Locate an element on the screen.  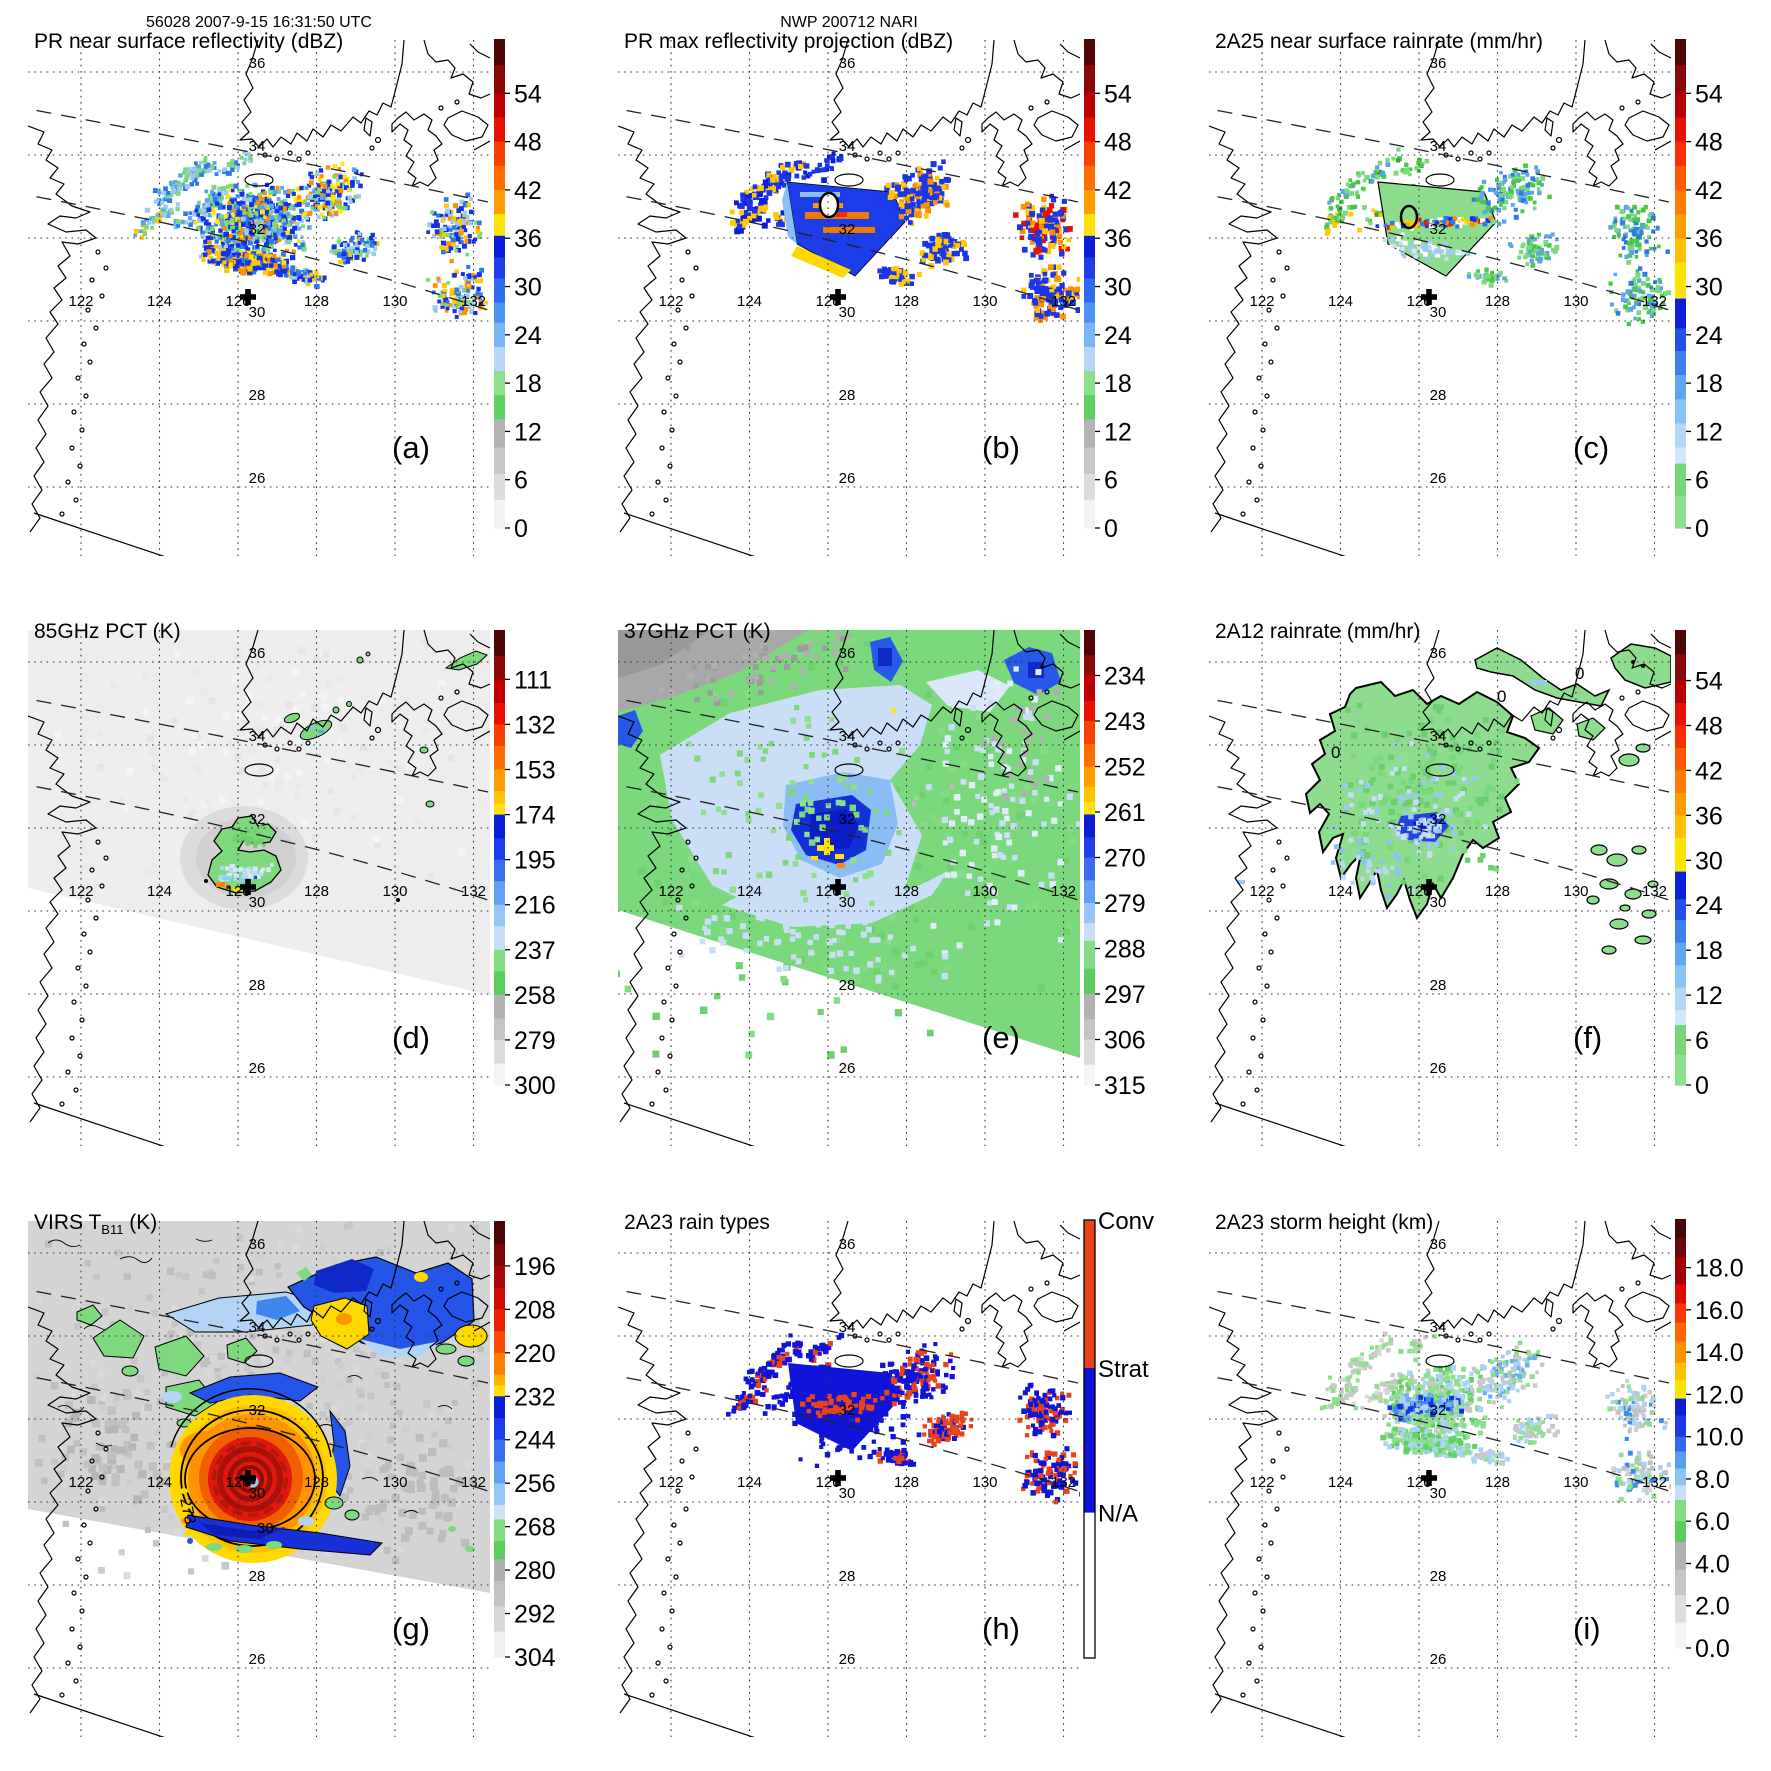
colorbar-tick-label: 16.0 is located at coordinates (1719, 1311).